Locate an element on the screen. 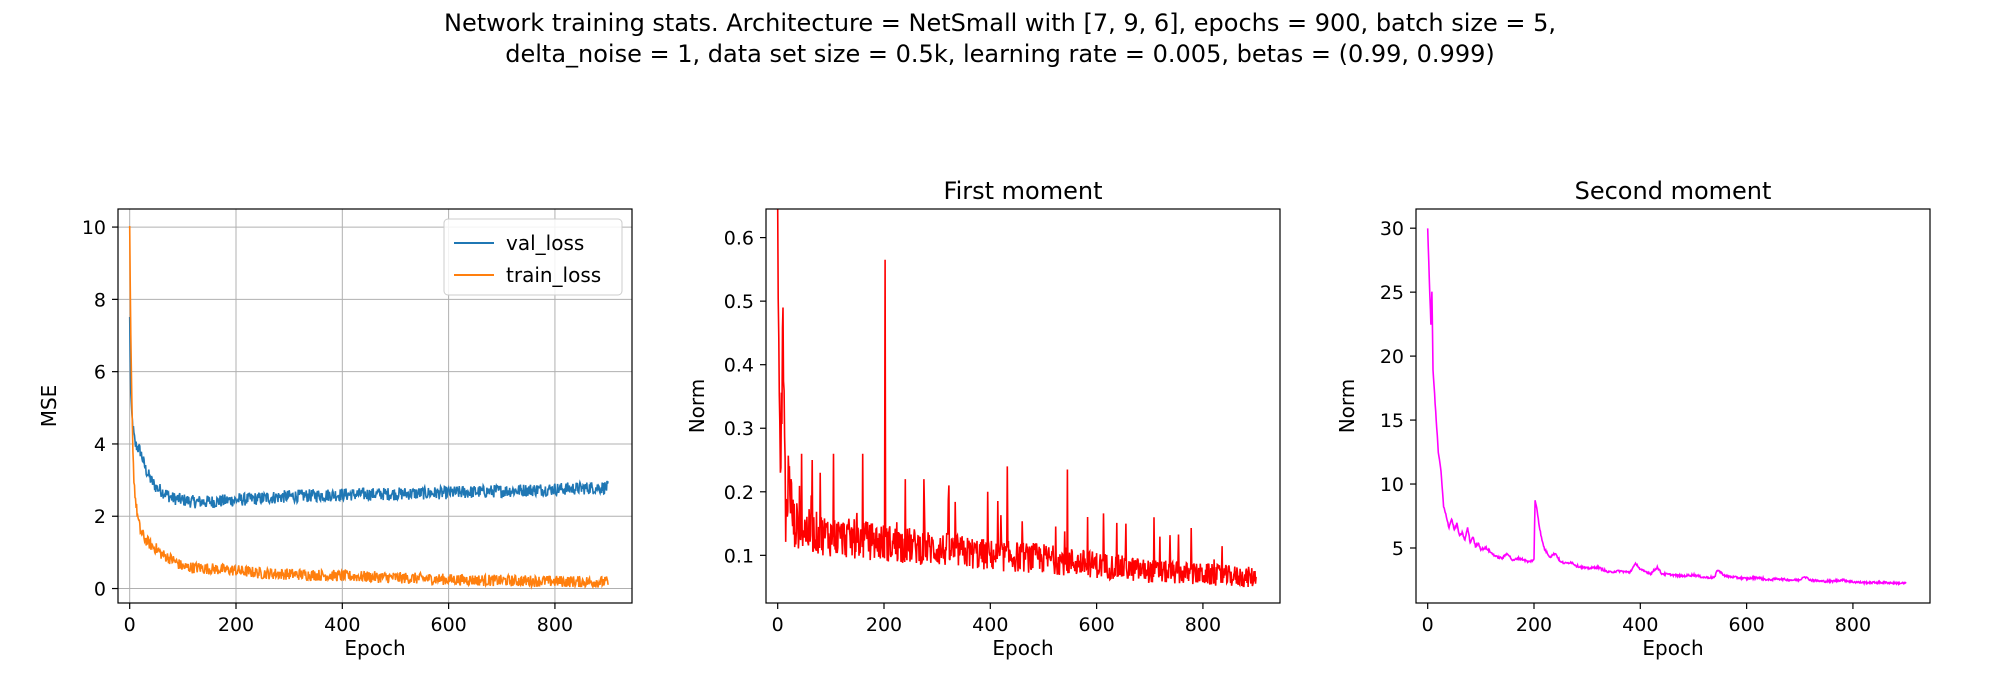 Image resolution: width=2000 pixels, height=700 pixels. y-tick-label: 6 is located at coordinates (100, 373).